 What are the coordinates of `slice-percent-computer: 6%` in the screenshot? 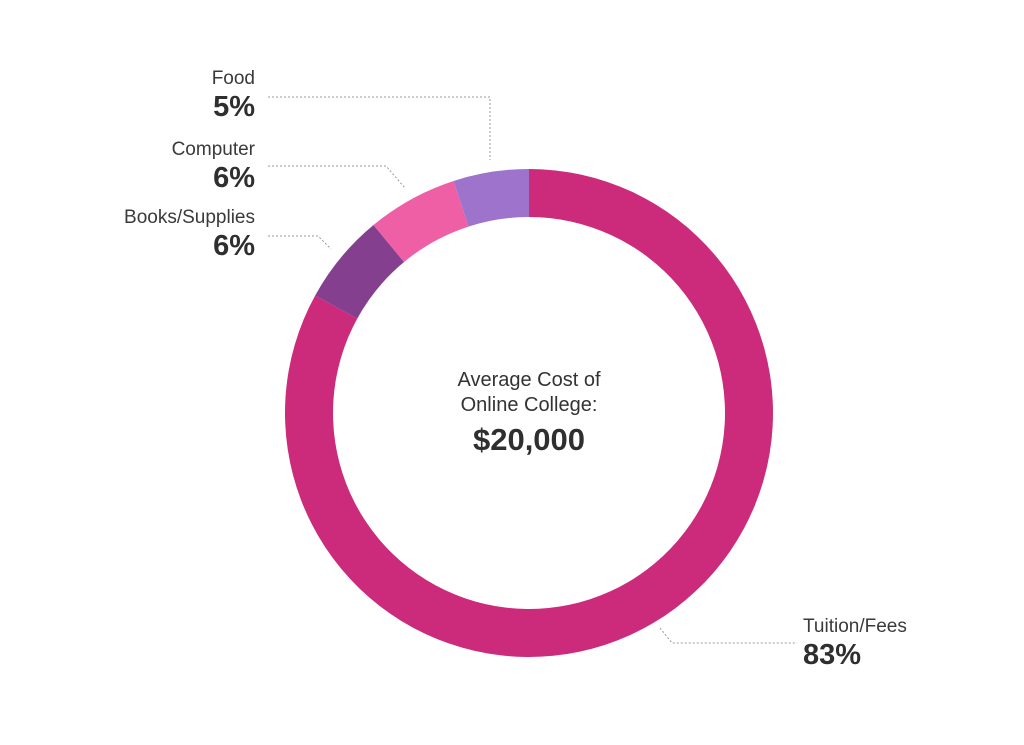 It's located at (234, 178).